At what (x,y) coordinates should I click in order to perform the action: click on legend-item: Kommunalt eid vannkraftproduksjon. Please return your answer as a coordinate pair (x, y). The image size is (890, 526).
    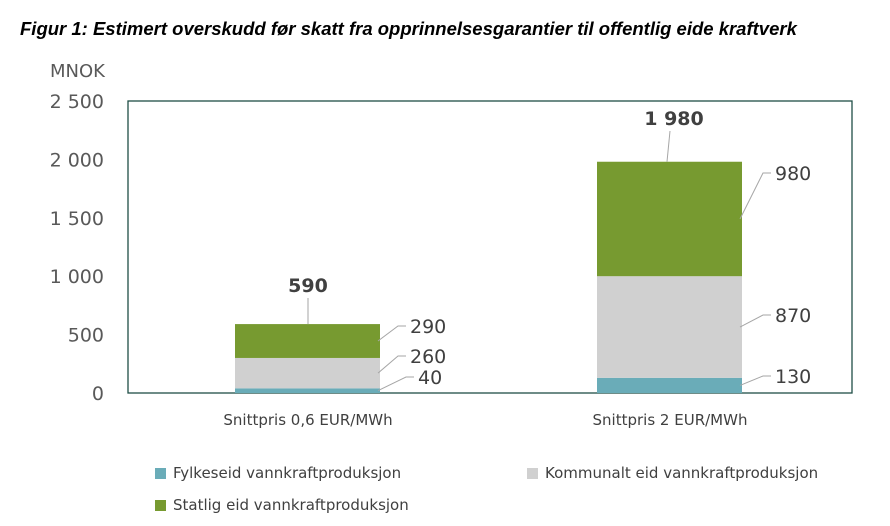
    Looking at the image, I should click on (672, 473).